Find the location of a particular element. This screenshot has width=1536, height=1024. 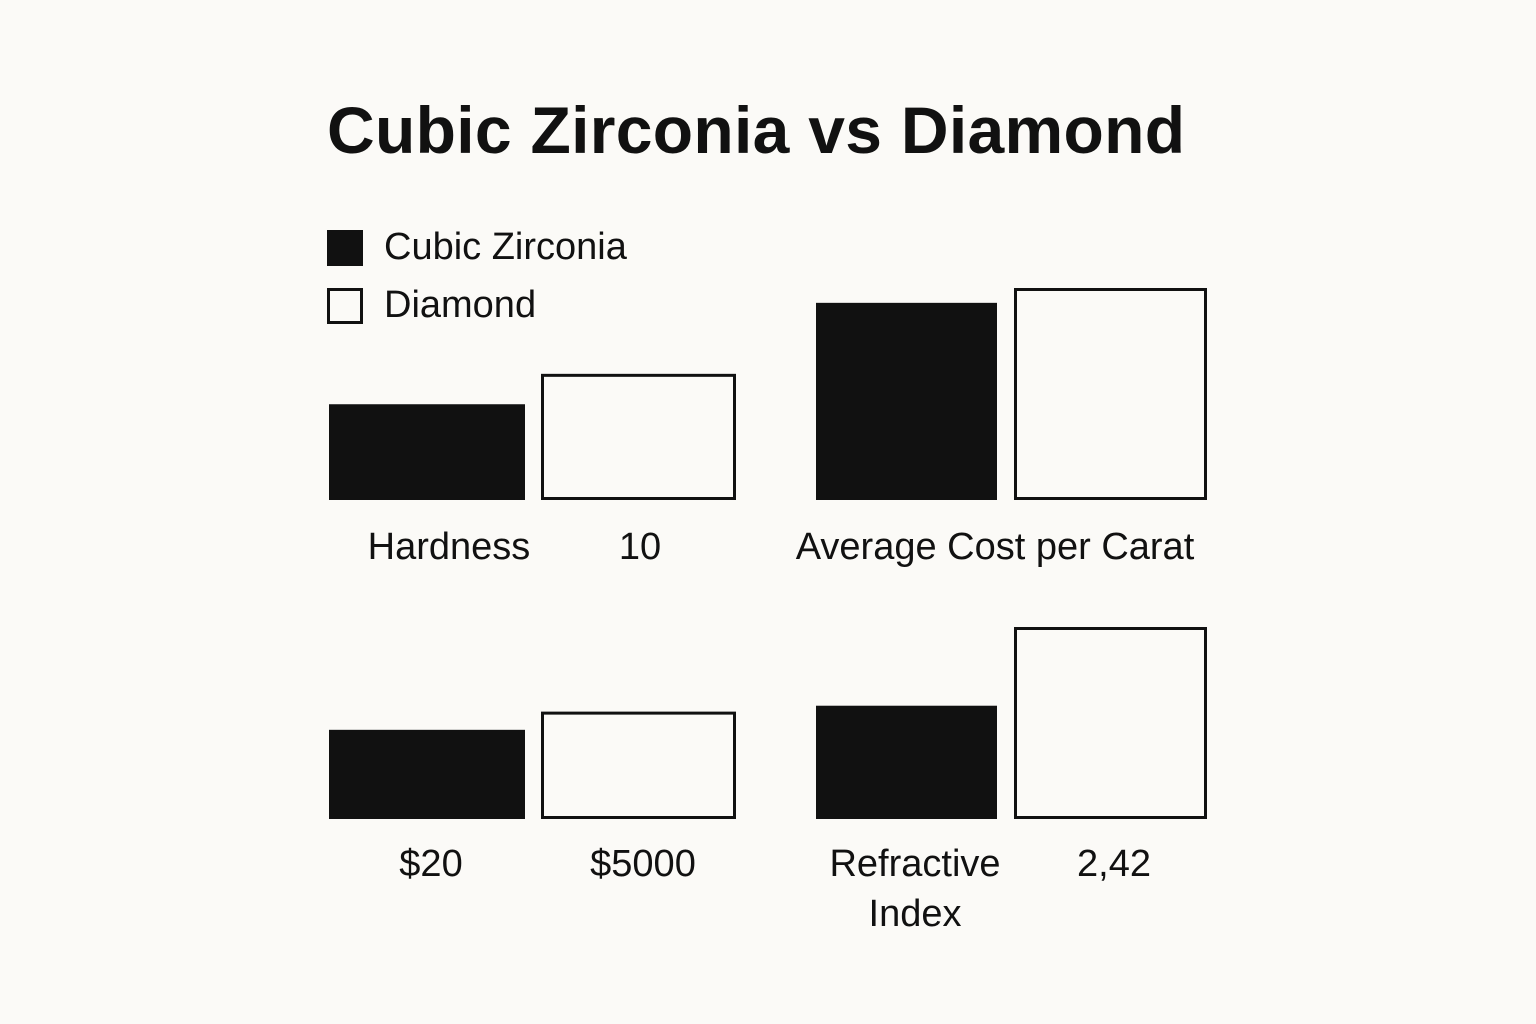

category-label-average-cost-per-carat: Average Cost per Carat is located at coordinates (995, 547).